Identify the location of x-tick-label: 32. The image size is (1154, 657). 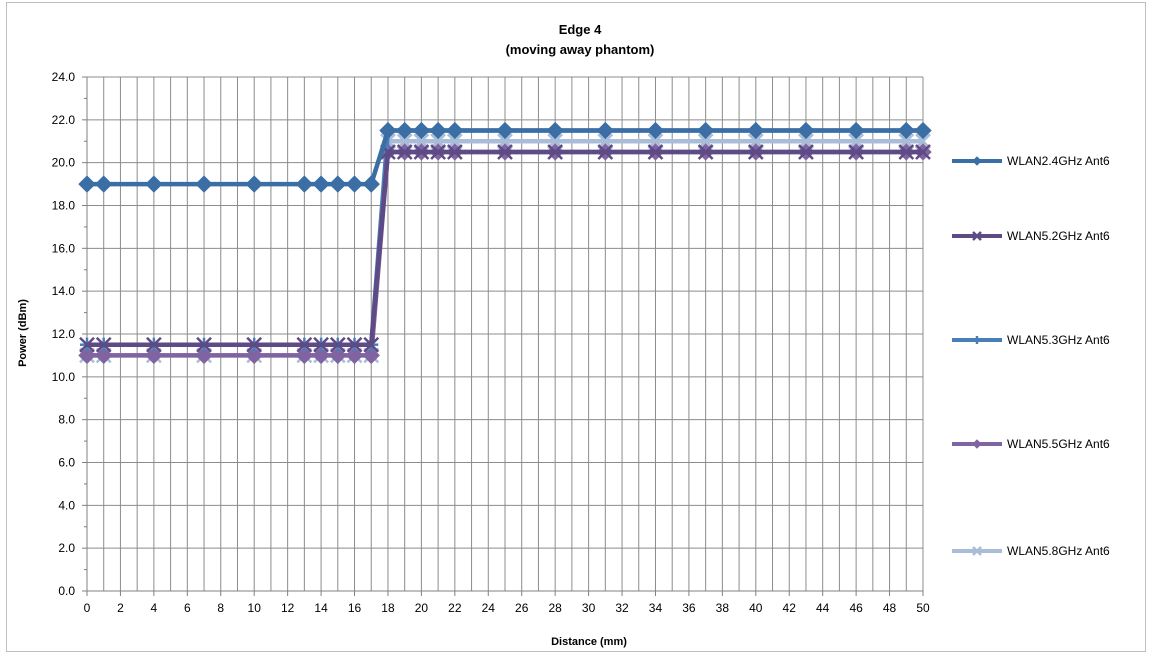
(622, 608).